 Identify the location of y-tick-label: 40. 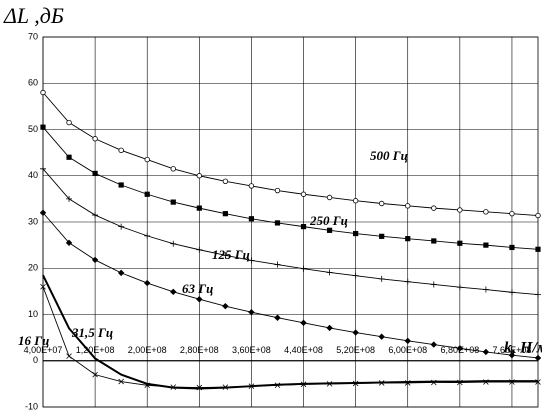
(33, 175).